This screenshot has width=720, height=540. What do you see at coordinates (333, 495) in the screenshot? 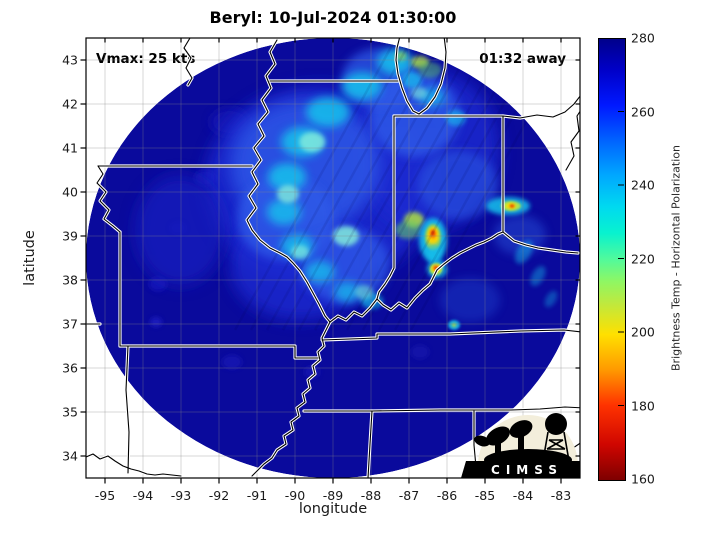
I see `x-tick-label: -89` at bounding box center [333, 495].